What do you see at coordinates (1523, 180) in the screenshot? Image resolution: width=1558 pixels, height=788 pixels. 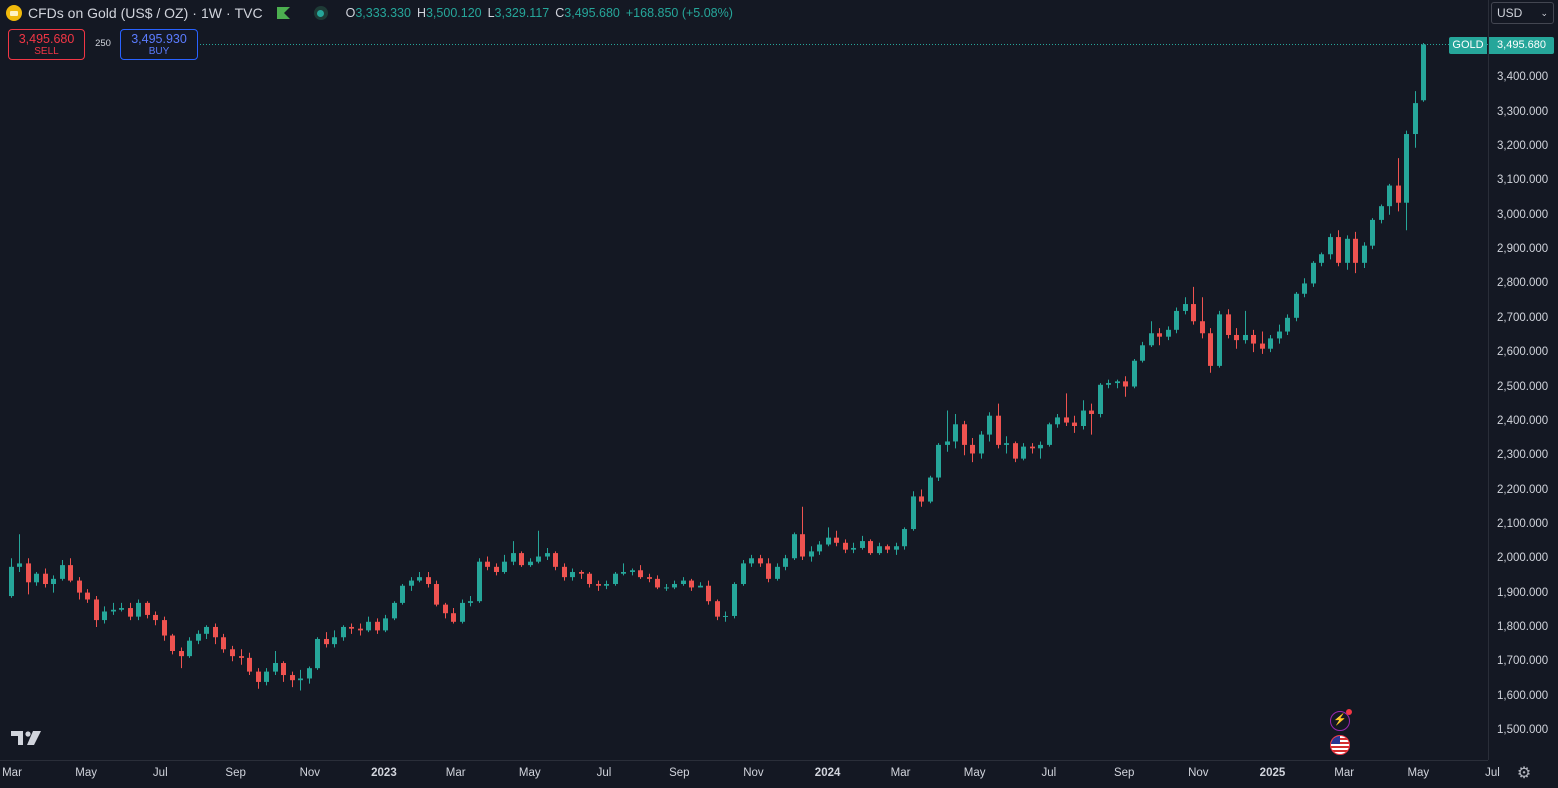 I see `price-tick-label: 3,100.000` at bounding box center [1523, 180].